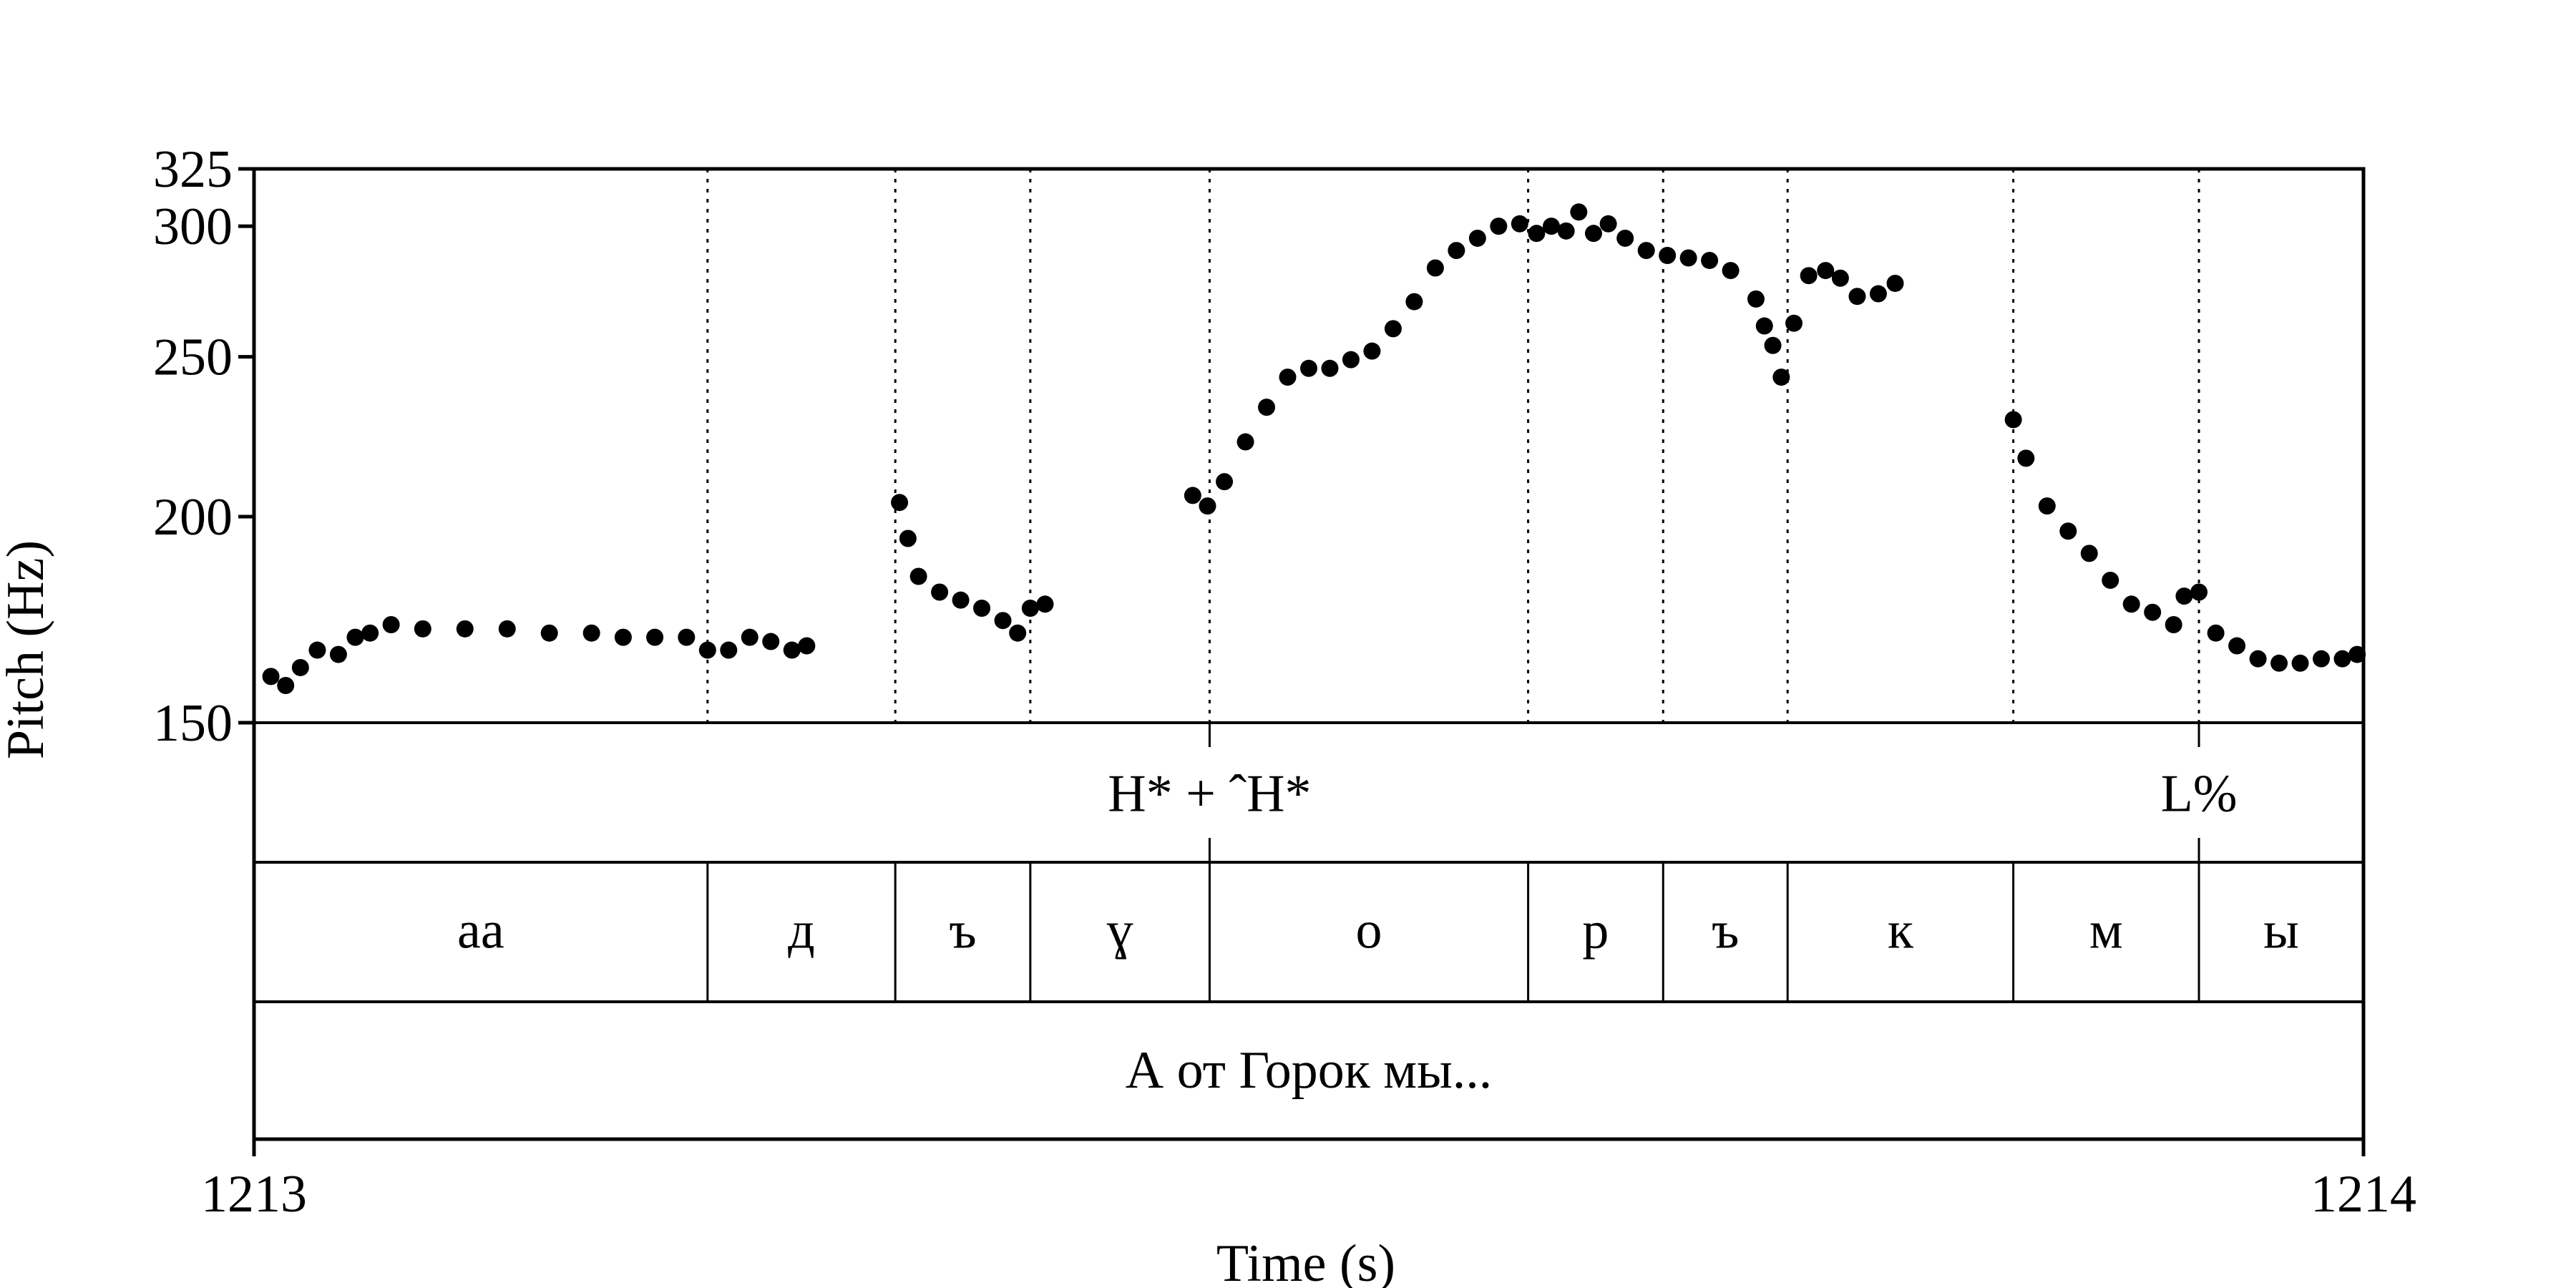  Describe the element at coordinates (1305, 1261) in the screenshot. I see `x-axis-label: Time (s)` at that location.